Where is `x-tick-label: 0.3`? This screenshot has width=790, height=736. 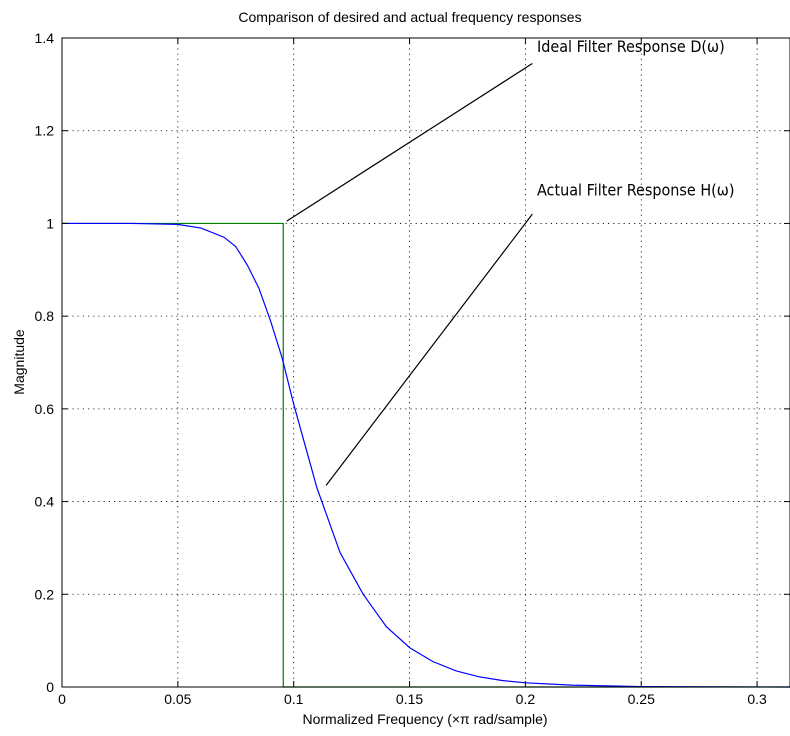 x-tick-label: 0.3 is located at coordinates (757, 699).